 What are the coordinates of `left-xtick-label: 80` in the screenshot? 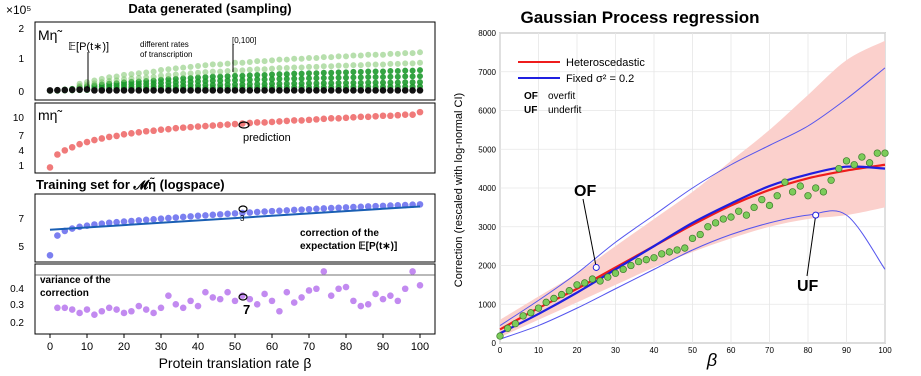 It's located at (346, 347).